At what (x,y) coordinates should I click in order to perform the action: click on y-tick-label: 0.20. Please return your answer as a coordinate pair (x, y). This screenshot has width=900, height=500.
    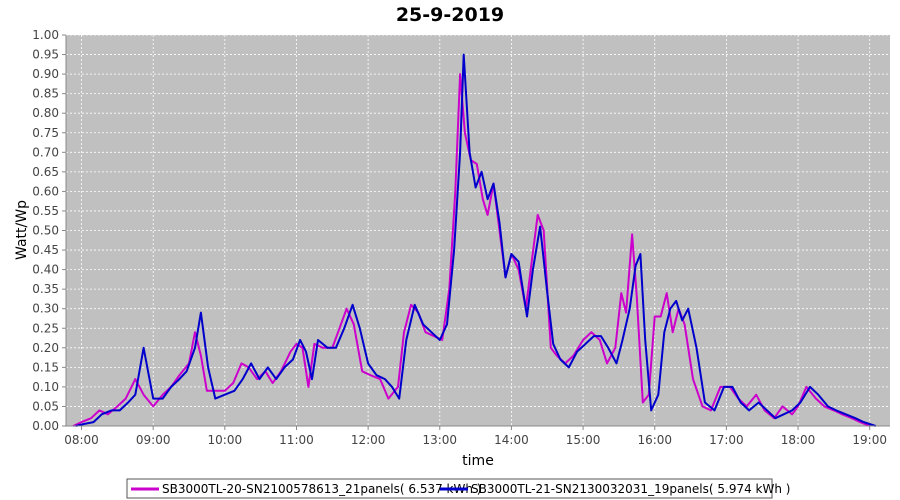
    Looking at the image, I should click on (45, 348).